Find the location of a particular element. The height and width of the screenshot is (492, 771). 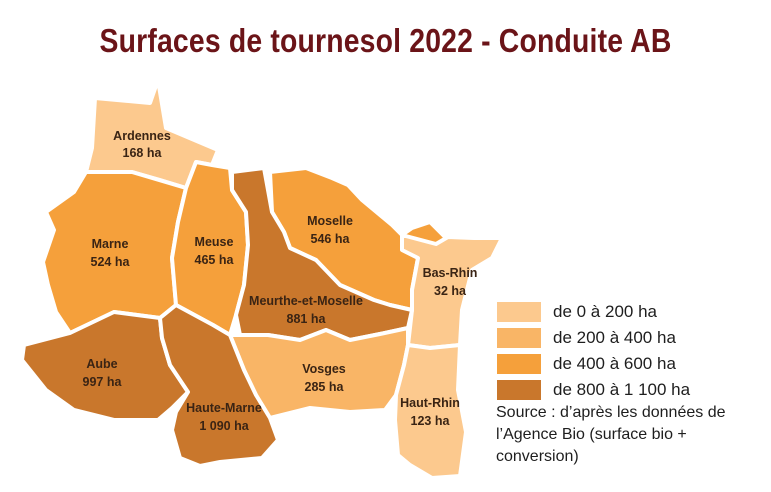

svg-text: 524 ha is located at coordinates (111, 262).